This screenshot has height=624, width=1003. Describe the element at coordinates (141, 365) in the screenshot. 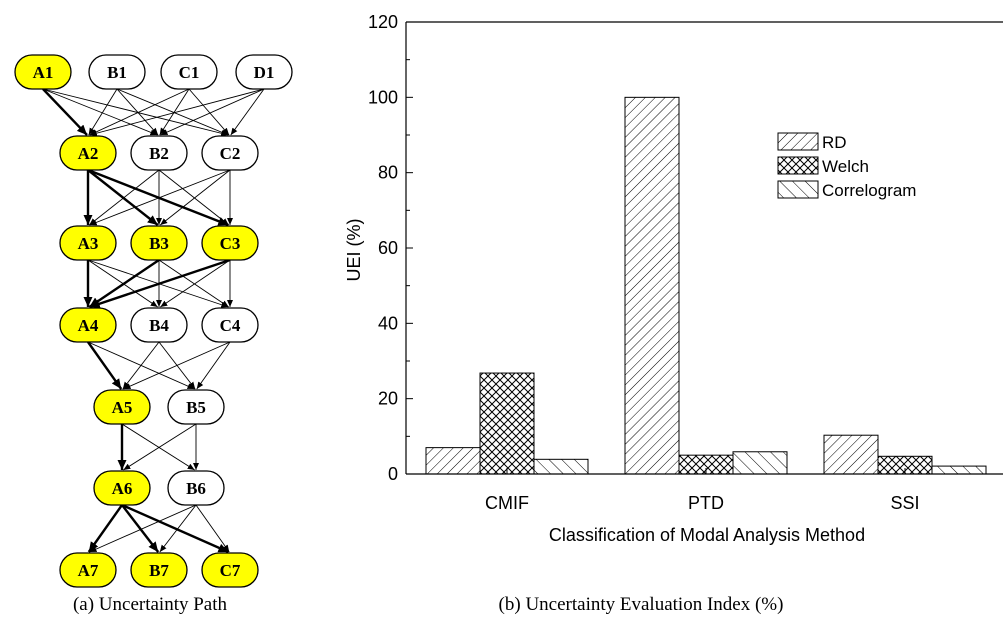

I see `edge-b4-a5` at that location.